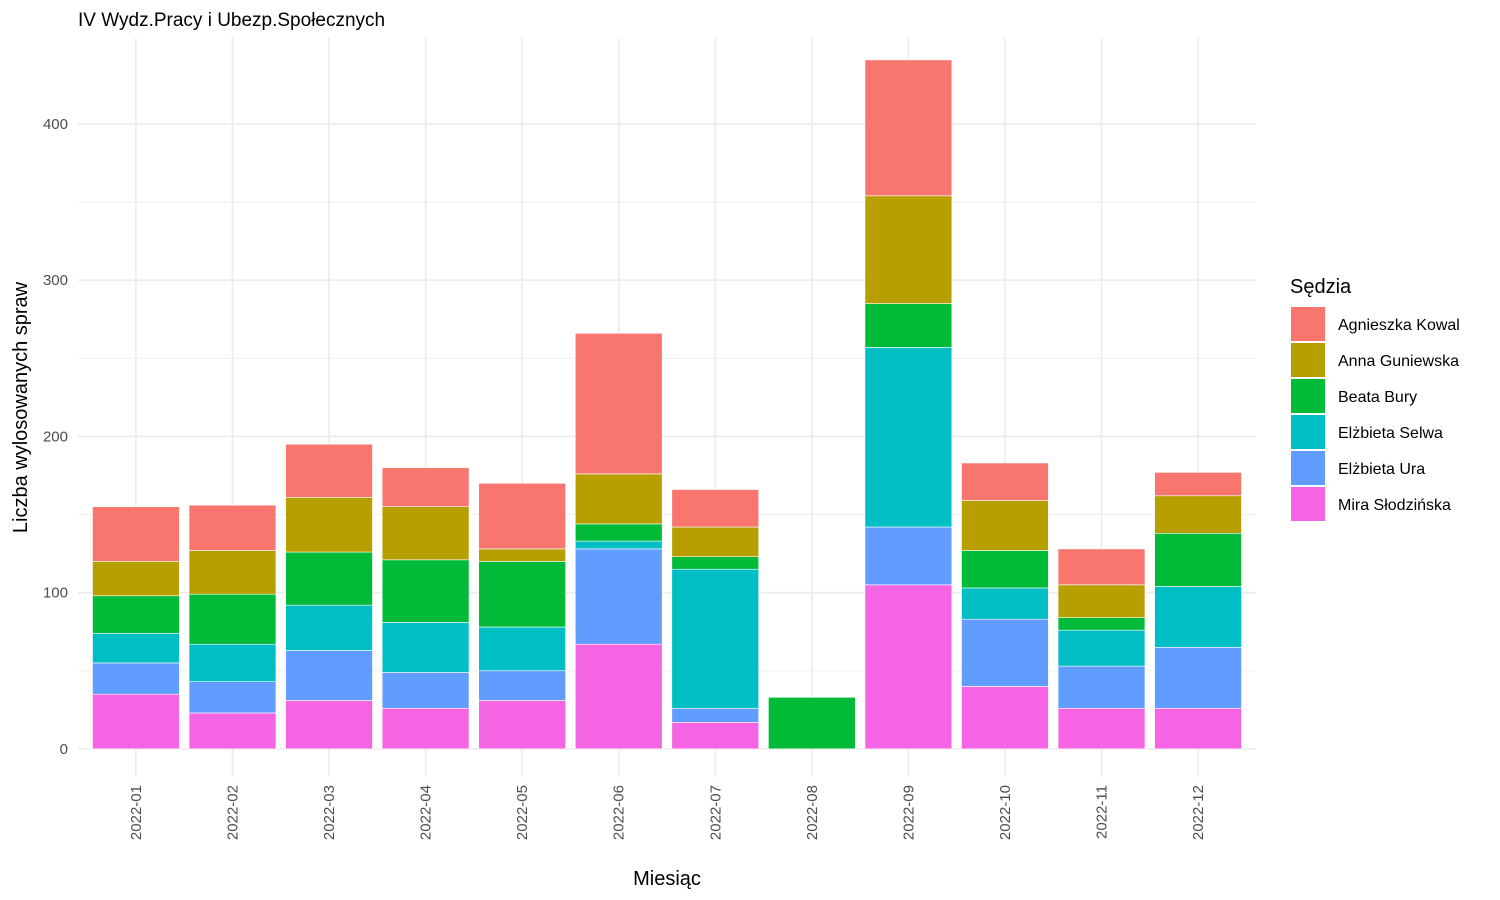 Image resolution: width=1500 pixels, height=900 pixels. I want to click on bar-2022-06-agnieszka-kowal, so click(618, 403).